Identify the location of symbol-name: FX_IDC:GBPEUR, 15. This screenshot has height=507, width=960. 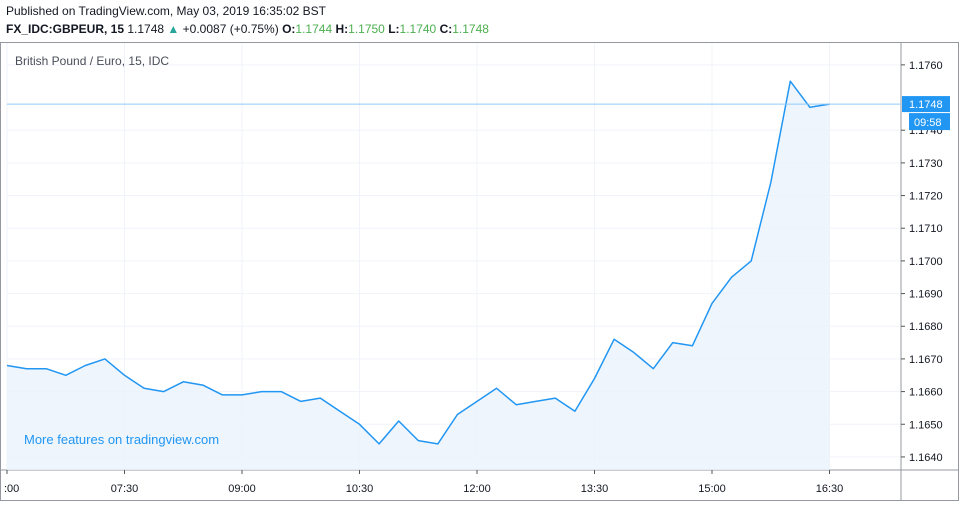
(65, 29).